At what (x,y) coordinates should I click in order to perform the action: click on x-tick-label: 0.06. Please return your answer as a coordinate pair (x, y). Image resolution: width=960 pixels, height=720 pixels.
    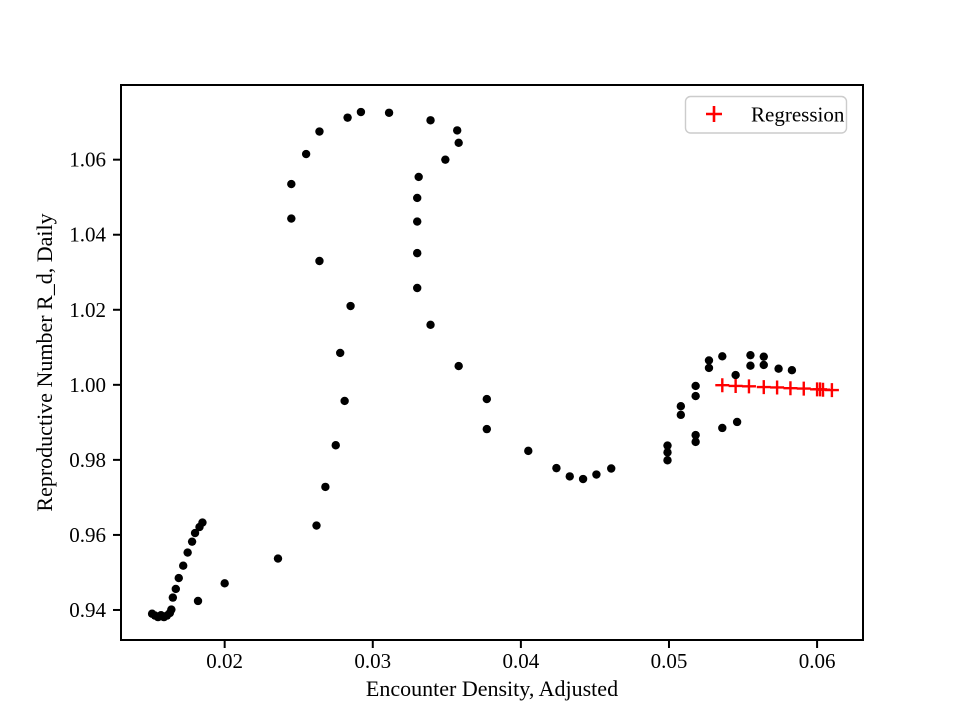
    Looking at the image, I should click on (817, 661).